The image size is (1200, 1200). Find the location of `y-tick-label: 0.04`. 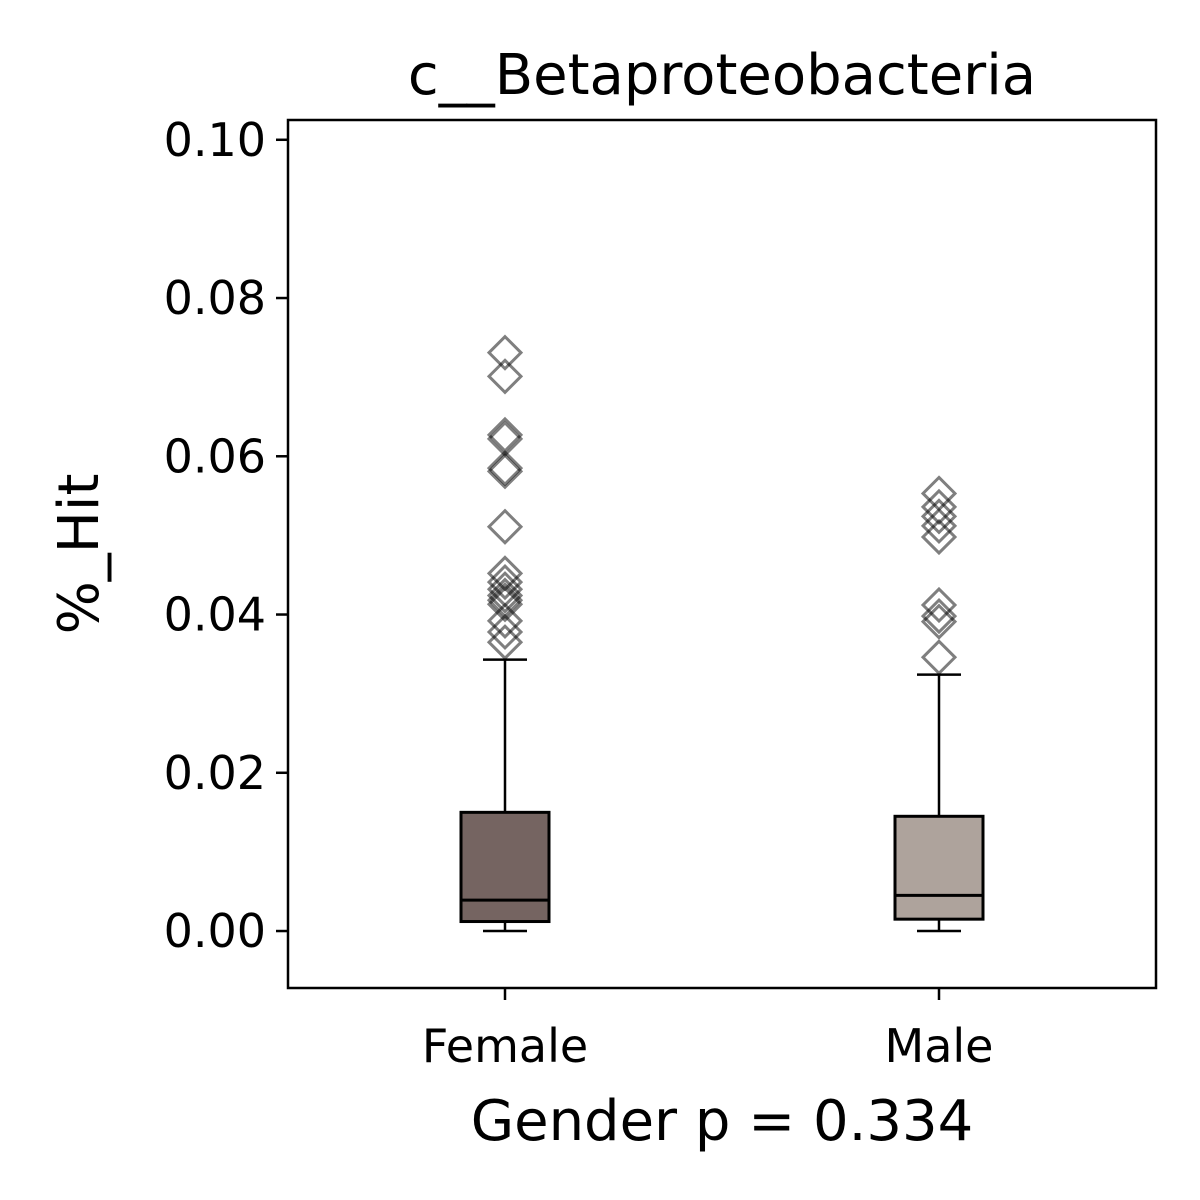

y-tick-label: 0.04 is located at coordinates (215, 615).